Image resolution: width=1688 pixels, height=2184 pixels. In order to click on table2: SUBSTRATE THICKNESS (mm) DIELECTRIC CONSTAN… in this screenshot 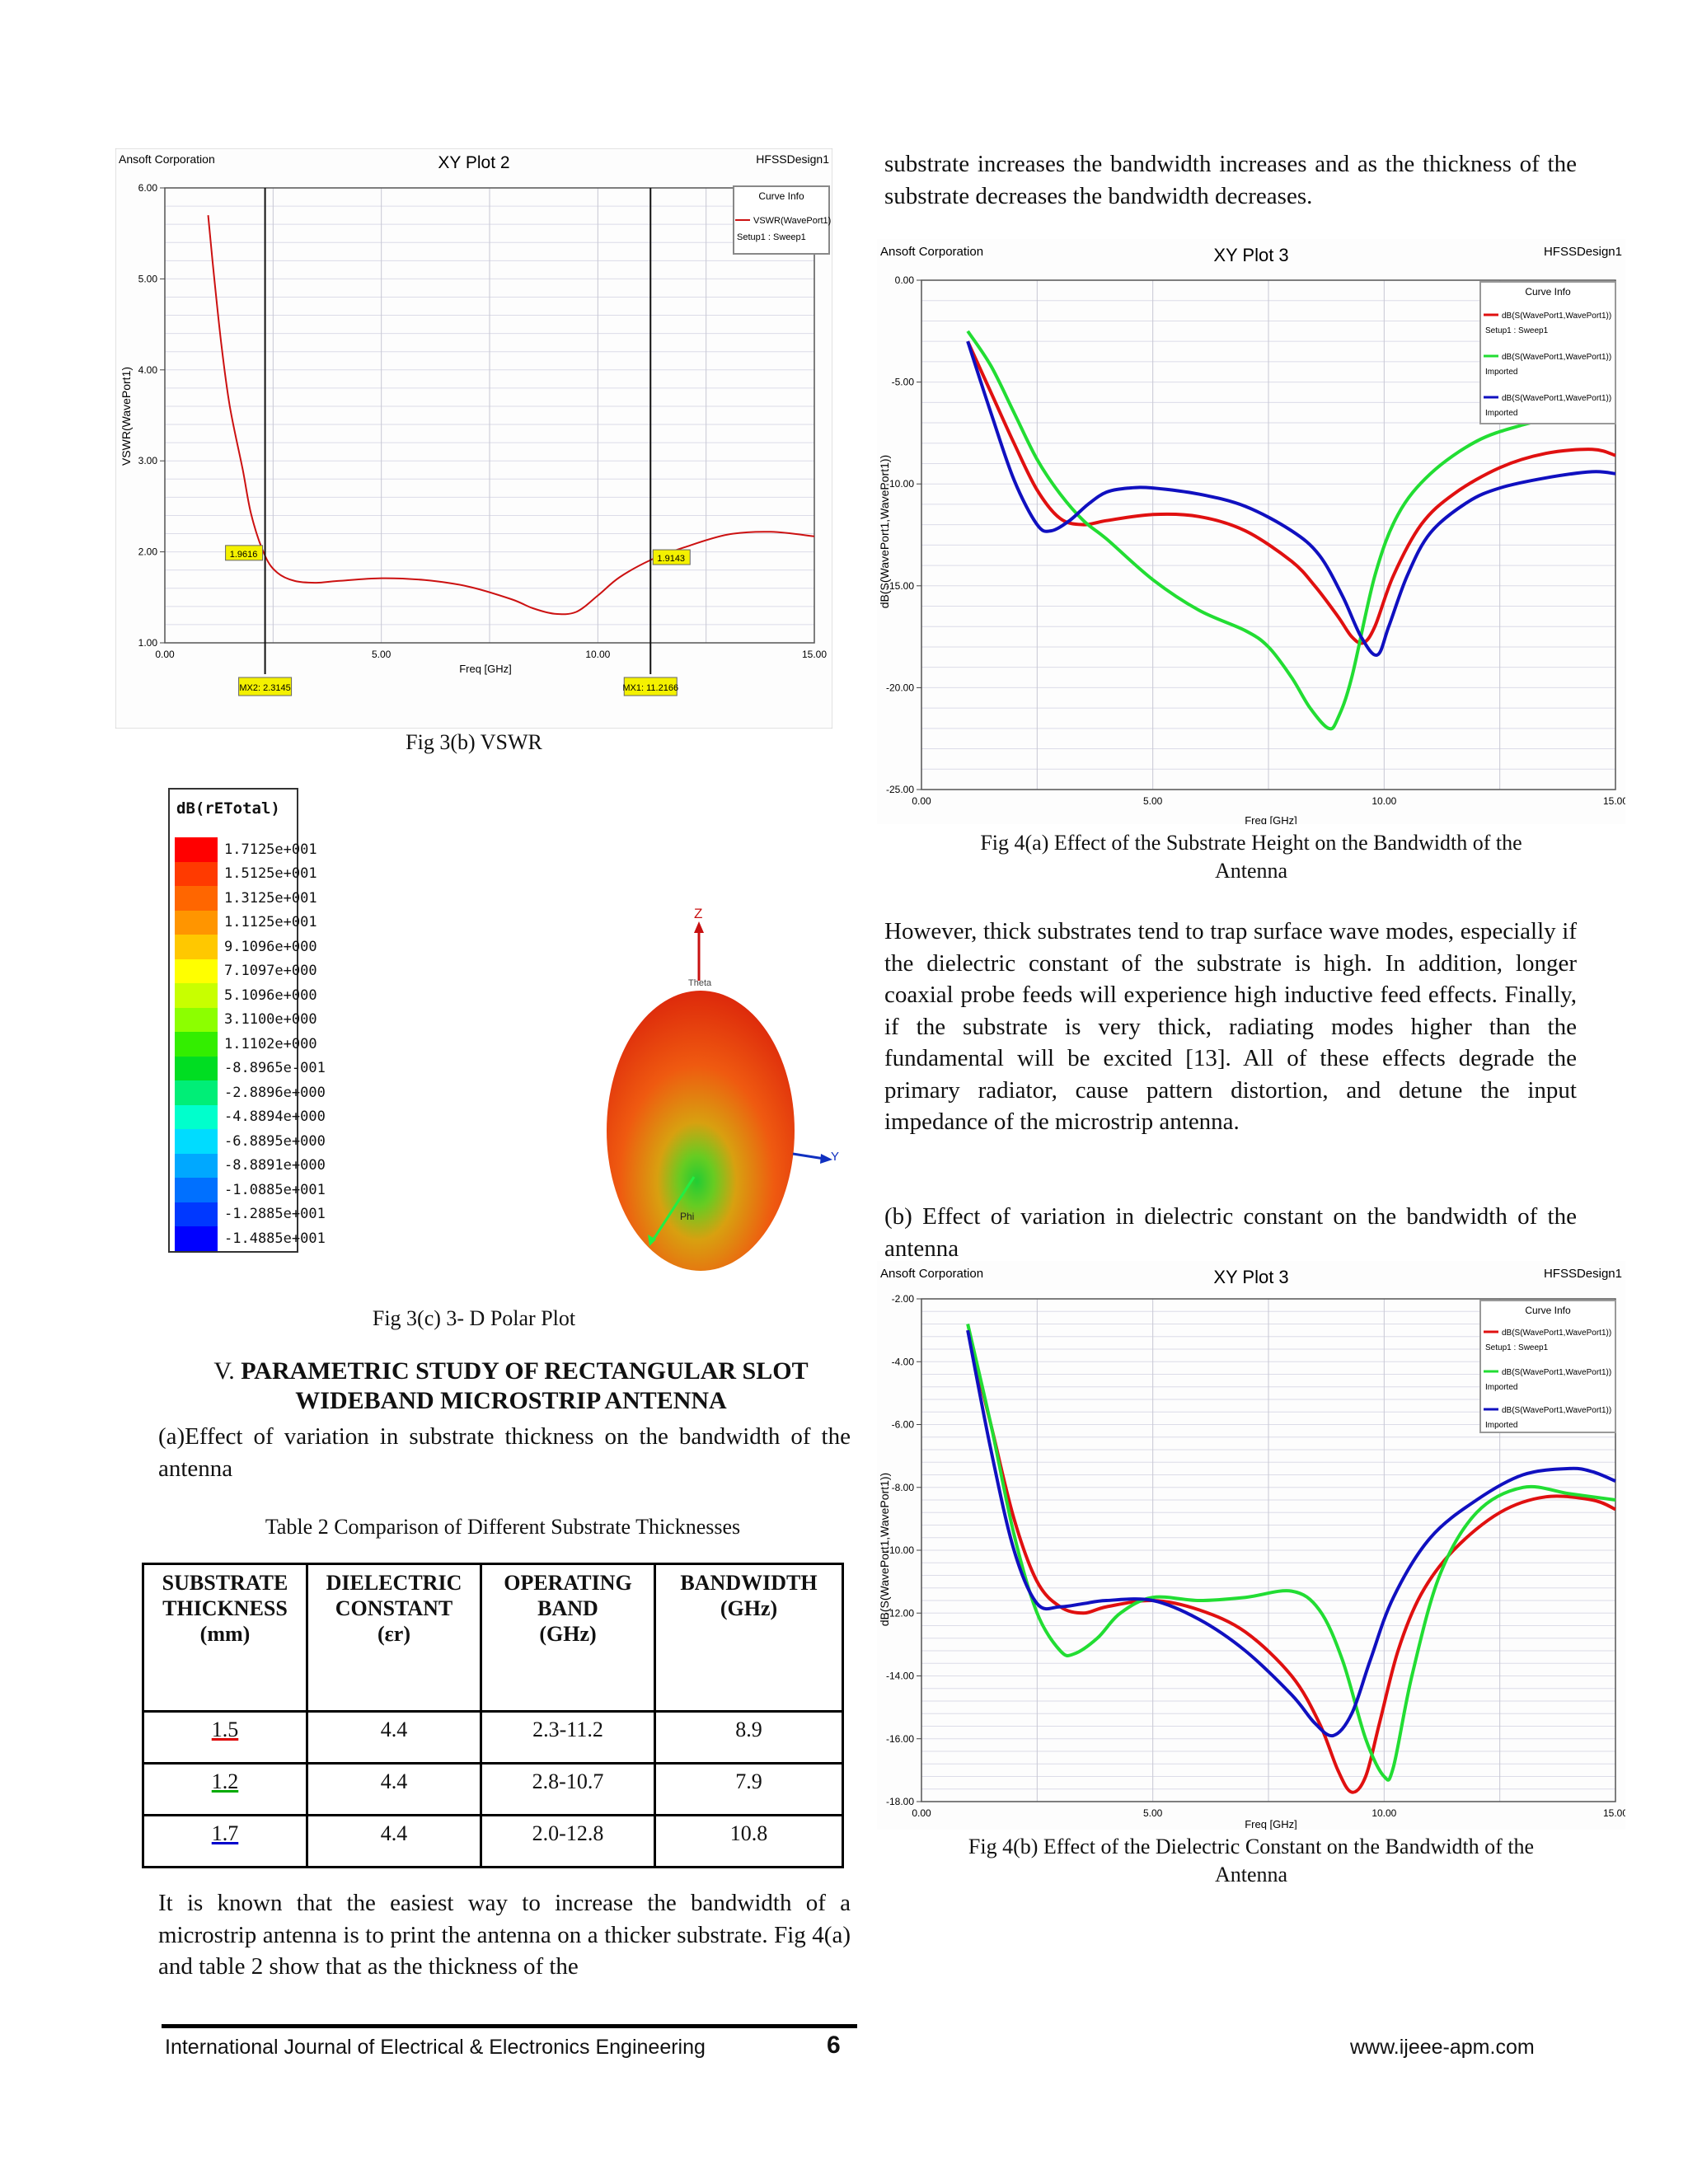, I will do `click(493, 1715)`.